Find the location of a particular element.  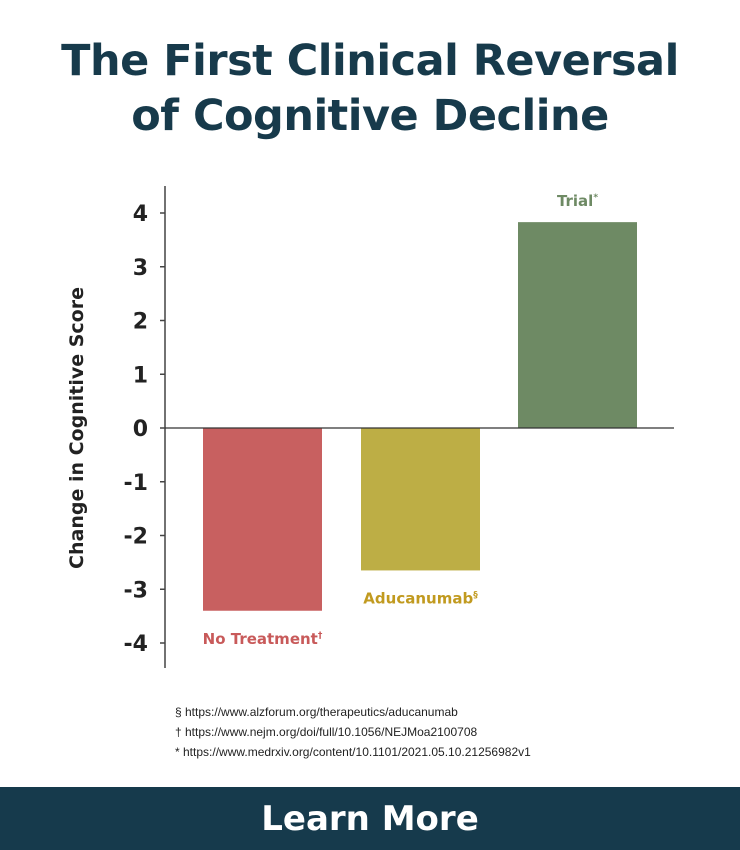

title-line-1: The First Clinical Reversal is located at coordinates (370, 61).